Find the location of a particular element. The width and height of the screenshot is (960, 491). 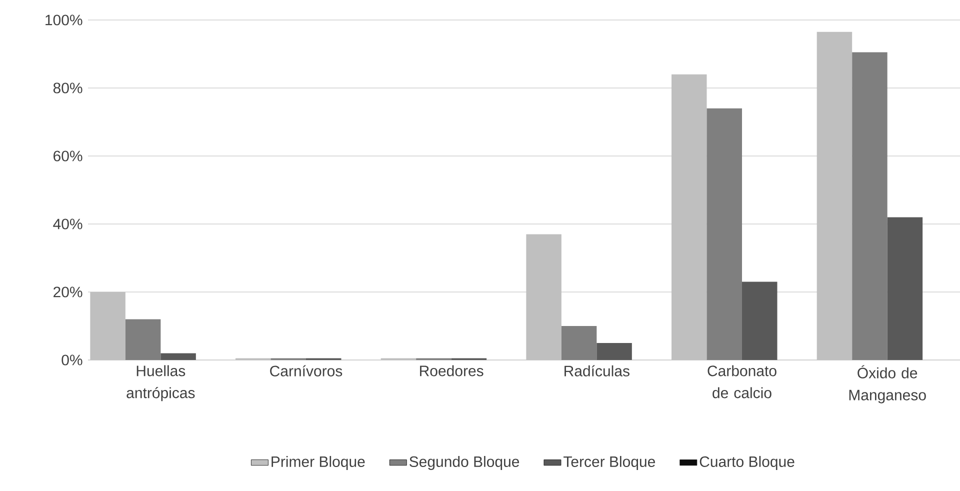

y-tick-label: 0% is located at coordinates (72, 360).